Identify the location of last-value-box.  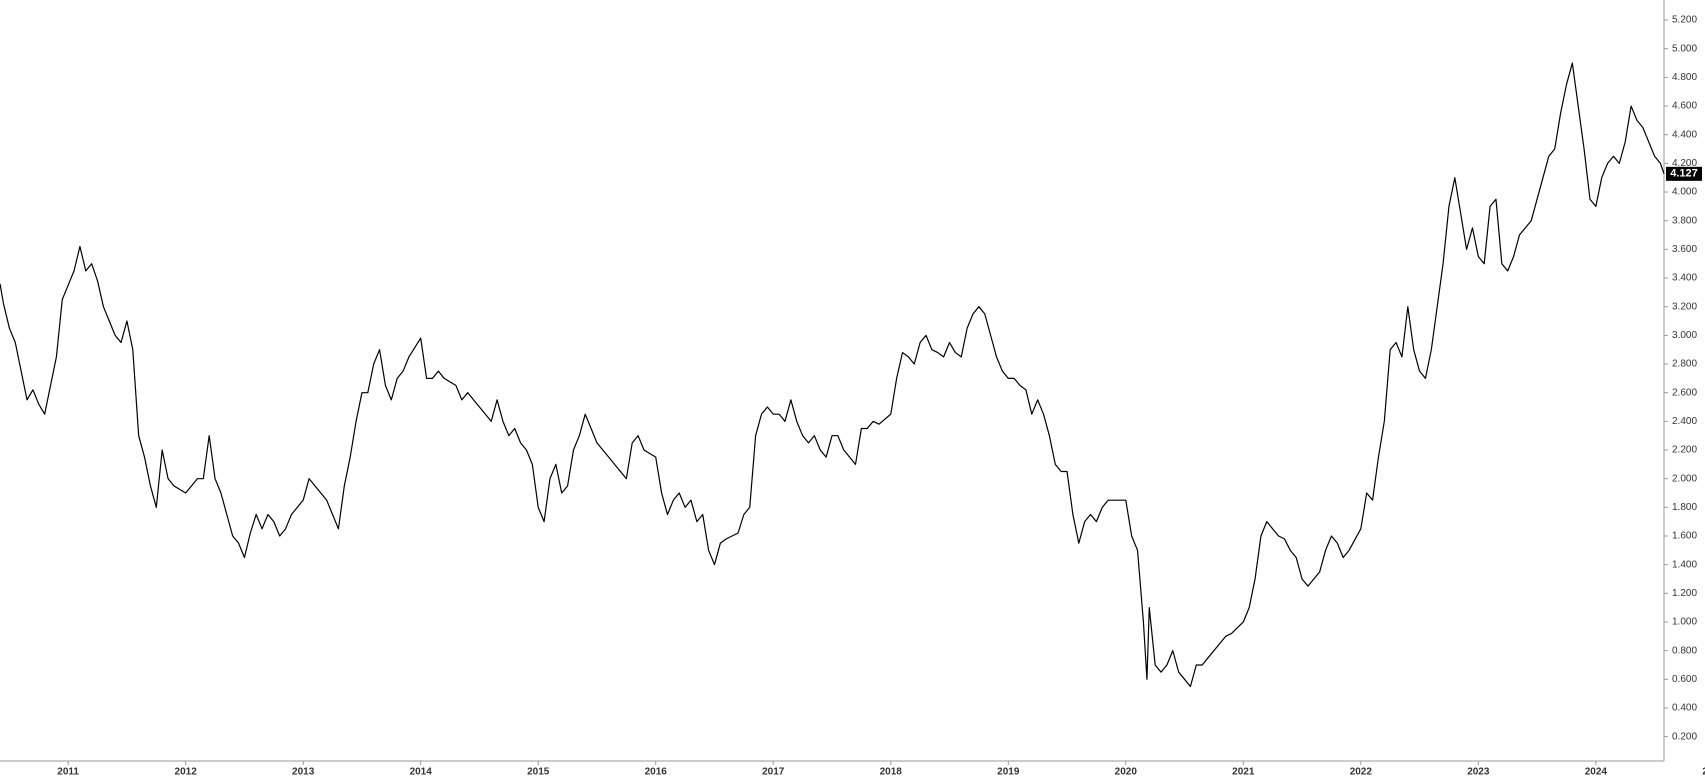
(1684, 173).